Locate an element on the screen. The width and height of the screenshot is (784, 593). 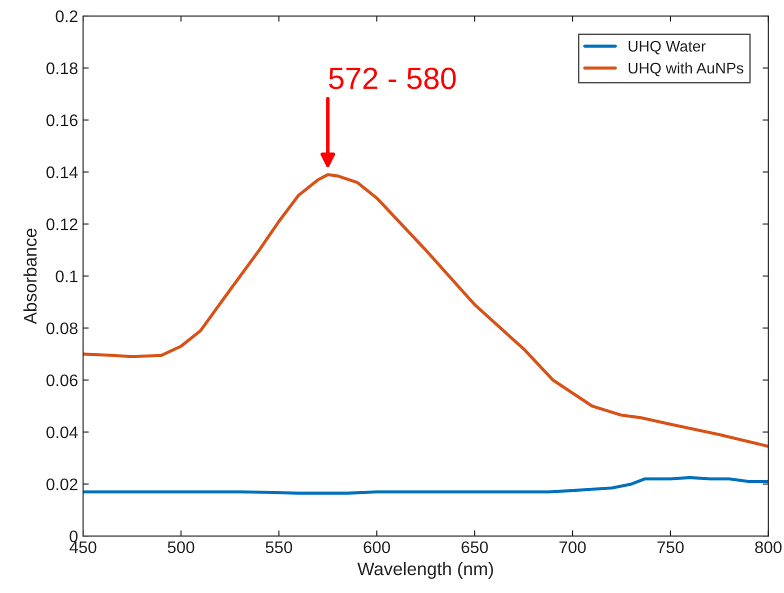
line-series is located at coordinates (425, 485).